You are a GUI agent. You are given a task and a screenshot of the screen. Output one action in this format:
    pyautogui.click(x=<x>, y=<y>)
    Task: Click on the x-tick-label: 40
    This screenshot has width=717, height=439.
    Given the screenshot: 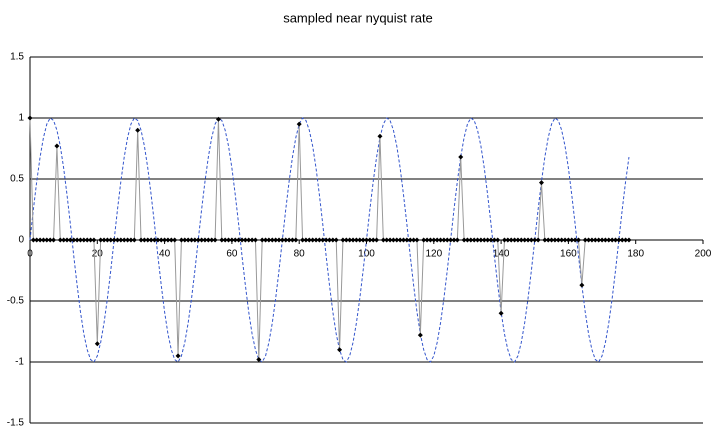 What is the action you would take?
    pyautogui.click(x=165, y=254)
    